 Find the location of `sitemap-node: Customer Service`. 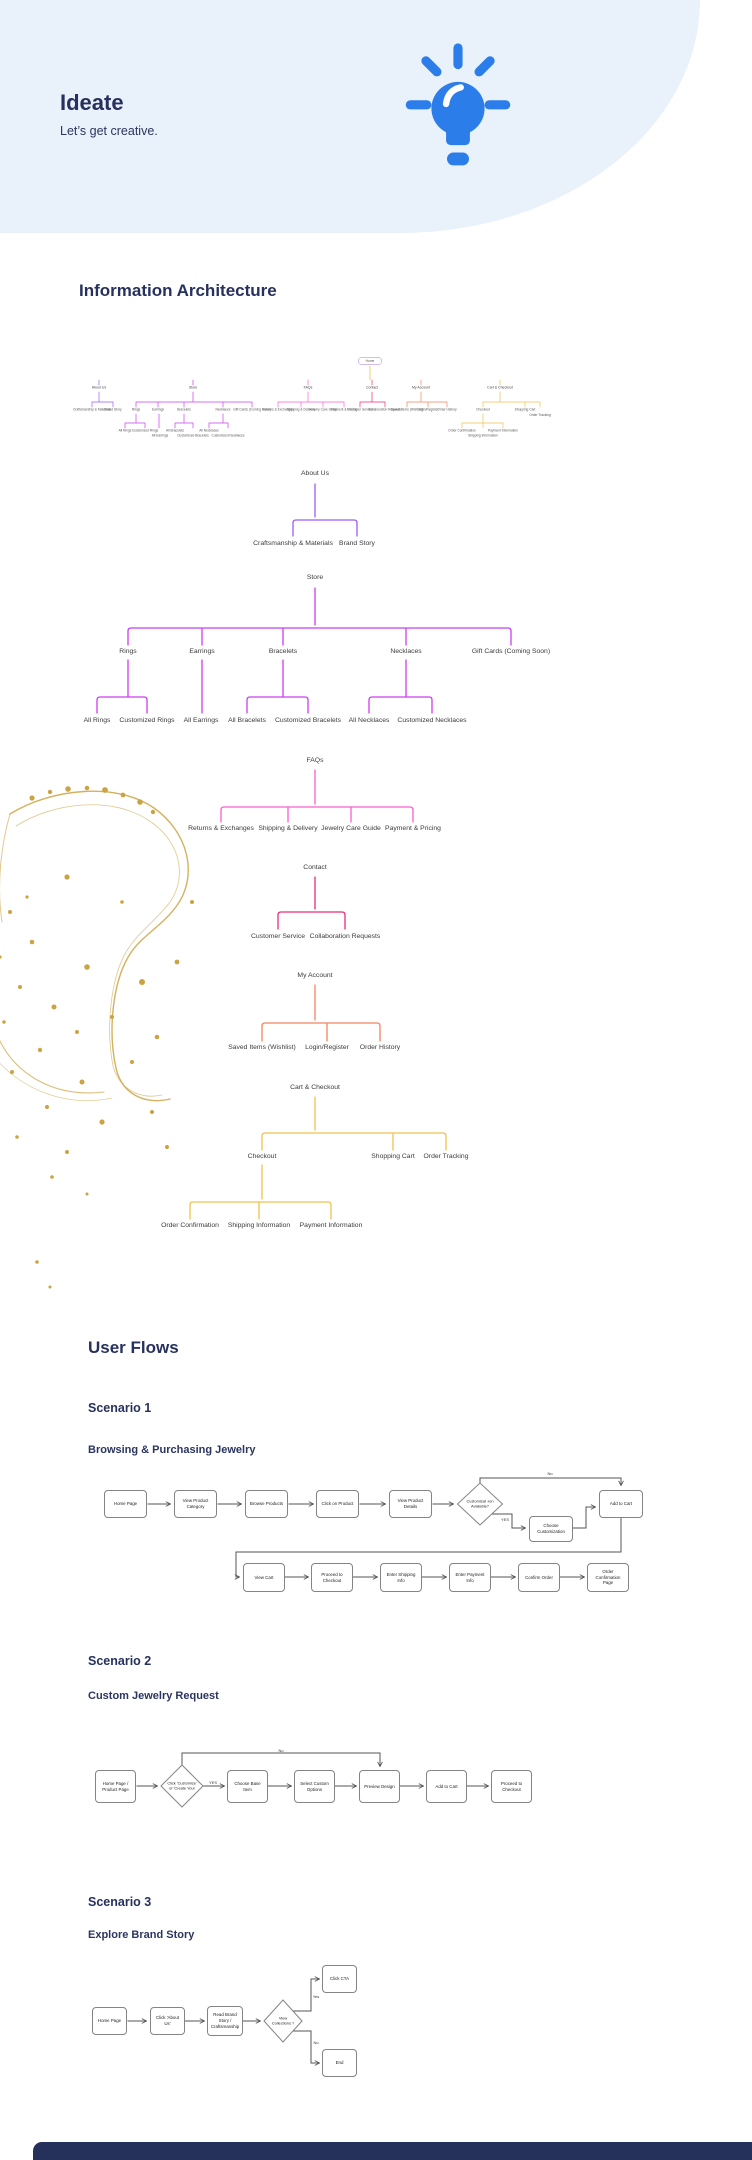

sitemap-node: Customer Service is located at coordinates (360, 410).